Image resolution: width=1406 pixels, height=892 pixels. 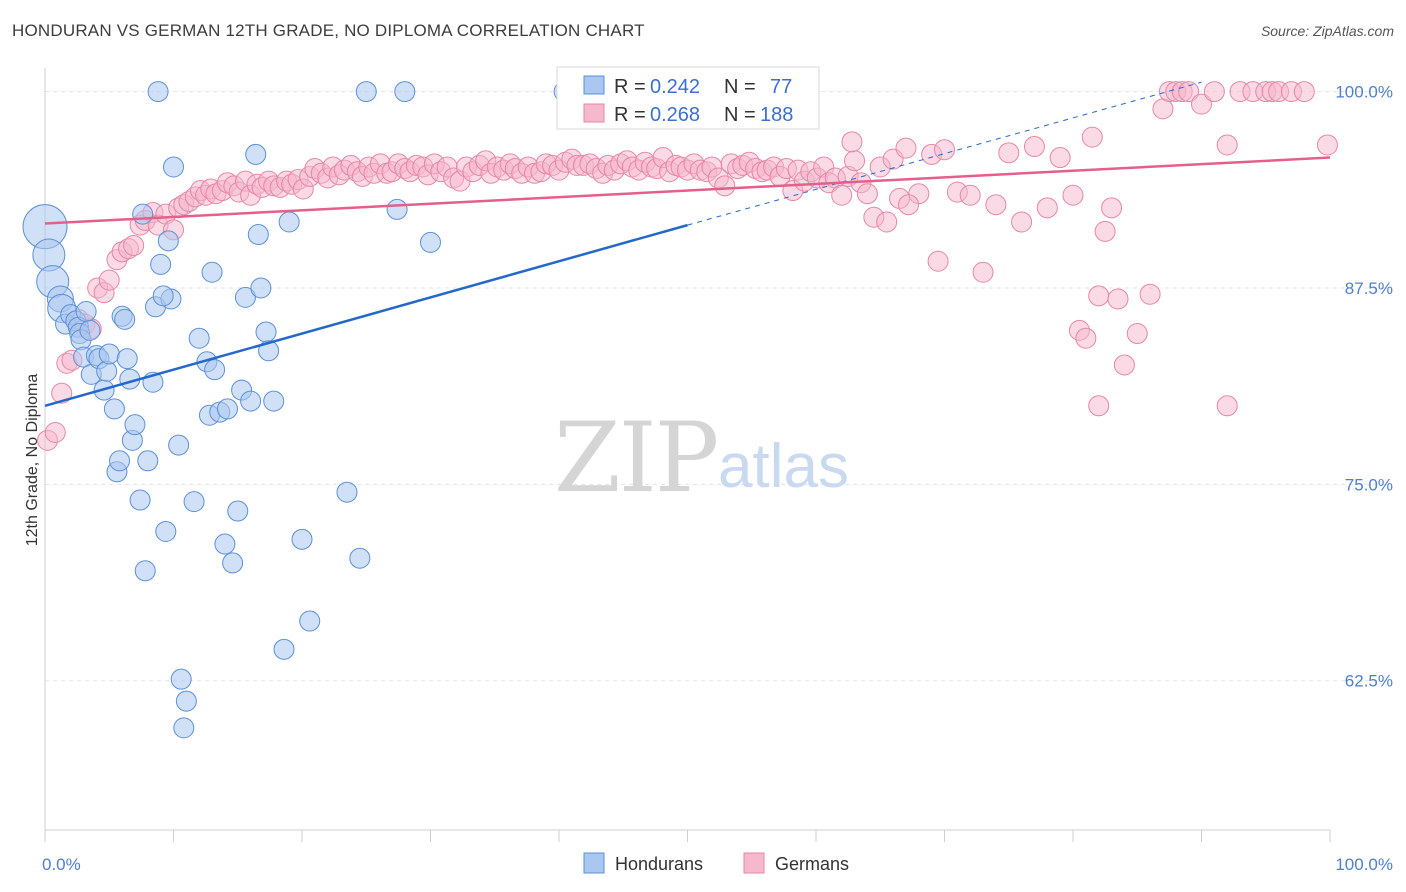 What do you see at coordinates (659, 864) in the screenshot?
I see `bottom-legend-label-hondurans: Hondurans` at bounding box center [659, 864].